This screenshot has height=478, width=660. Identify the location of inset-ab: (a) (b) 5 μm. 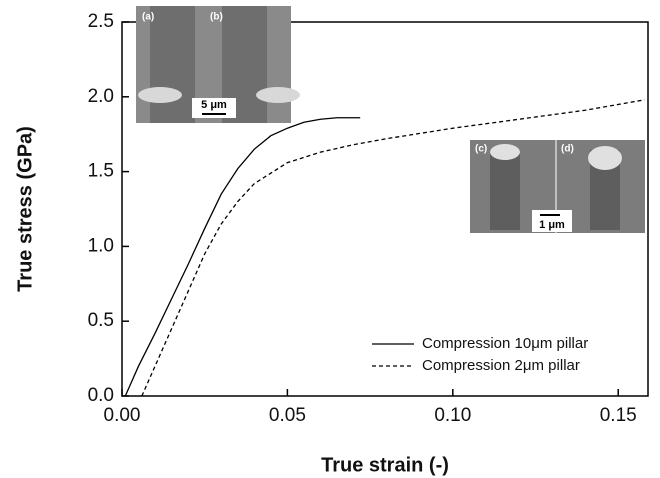
(218, 64).